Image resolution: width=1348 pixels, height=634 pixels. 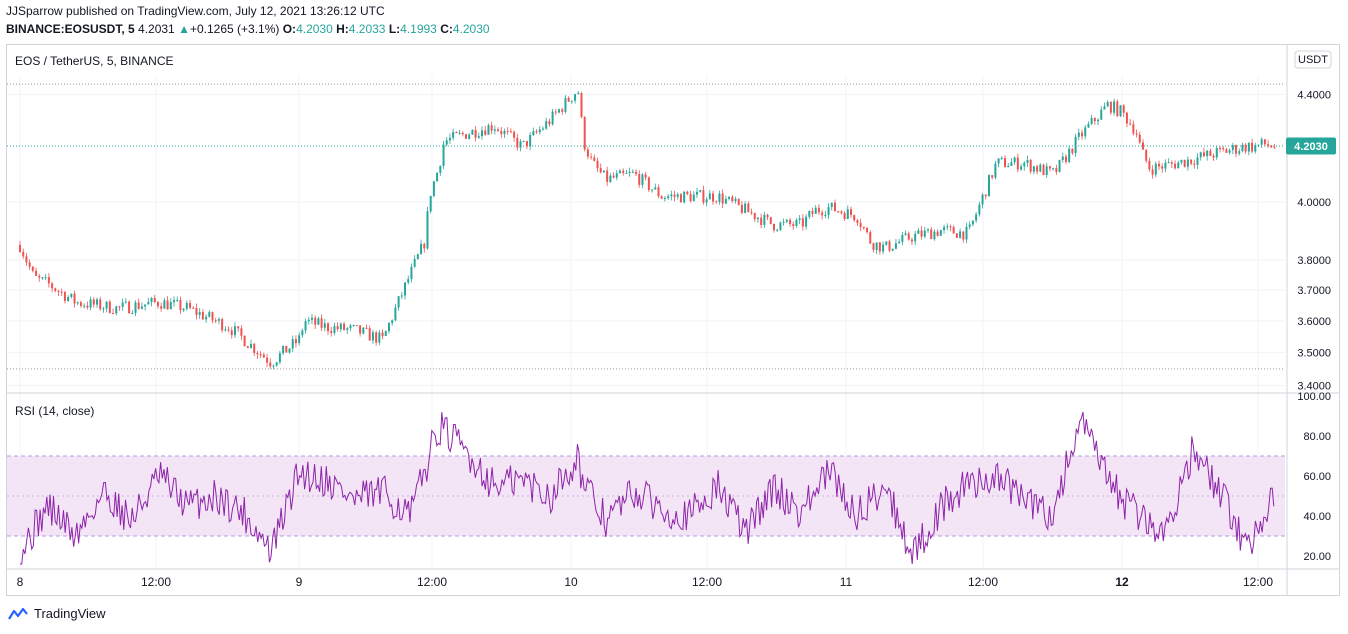 What do you see at coordinates (1314, 95) in the screenshot?
I see `price-tick-label: 4.4000` at bounding box center [1314, 95].